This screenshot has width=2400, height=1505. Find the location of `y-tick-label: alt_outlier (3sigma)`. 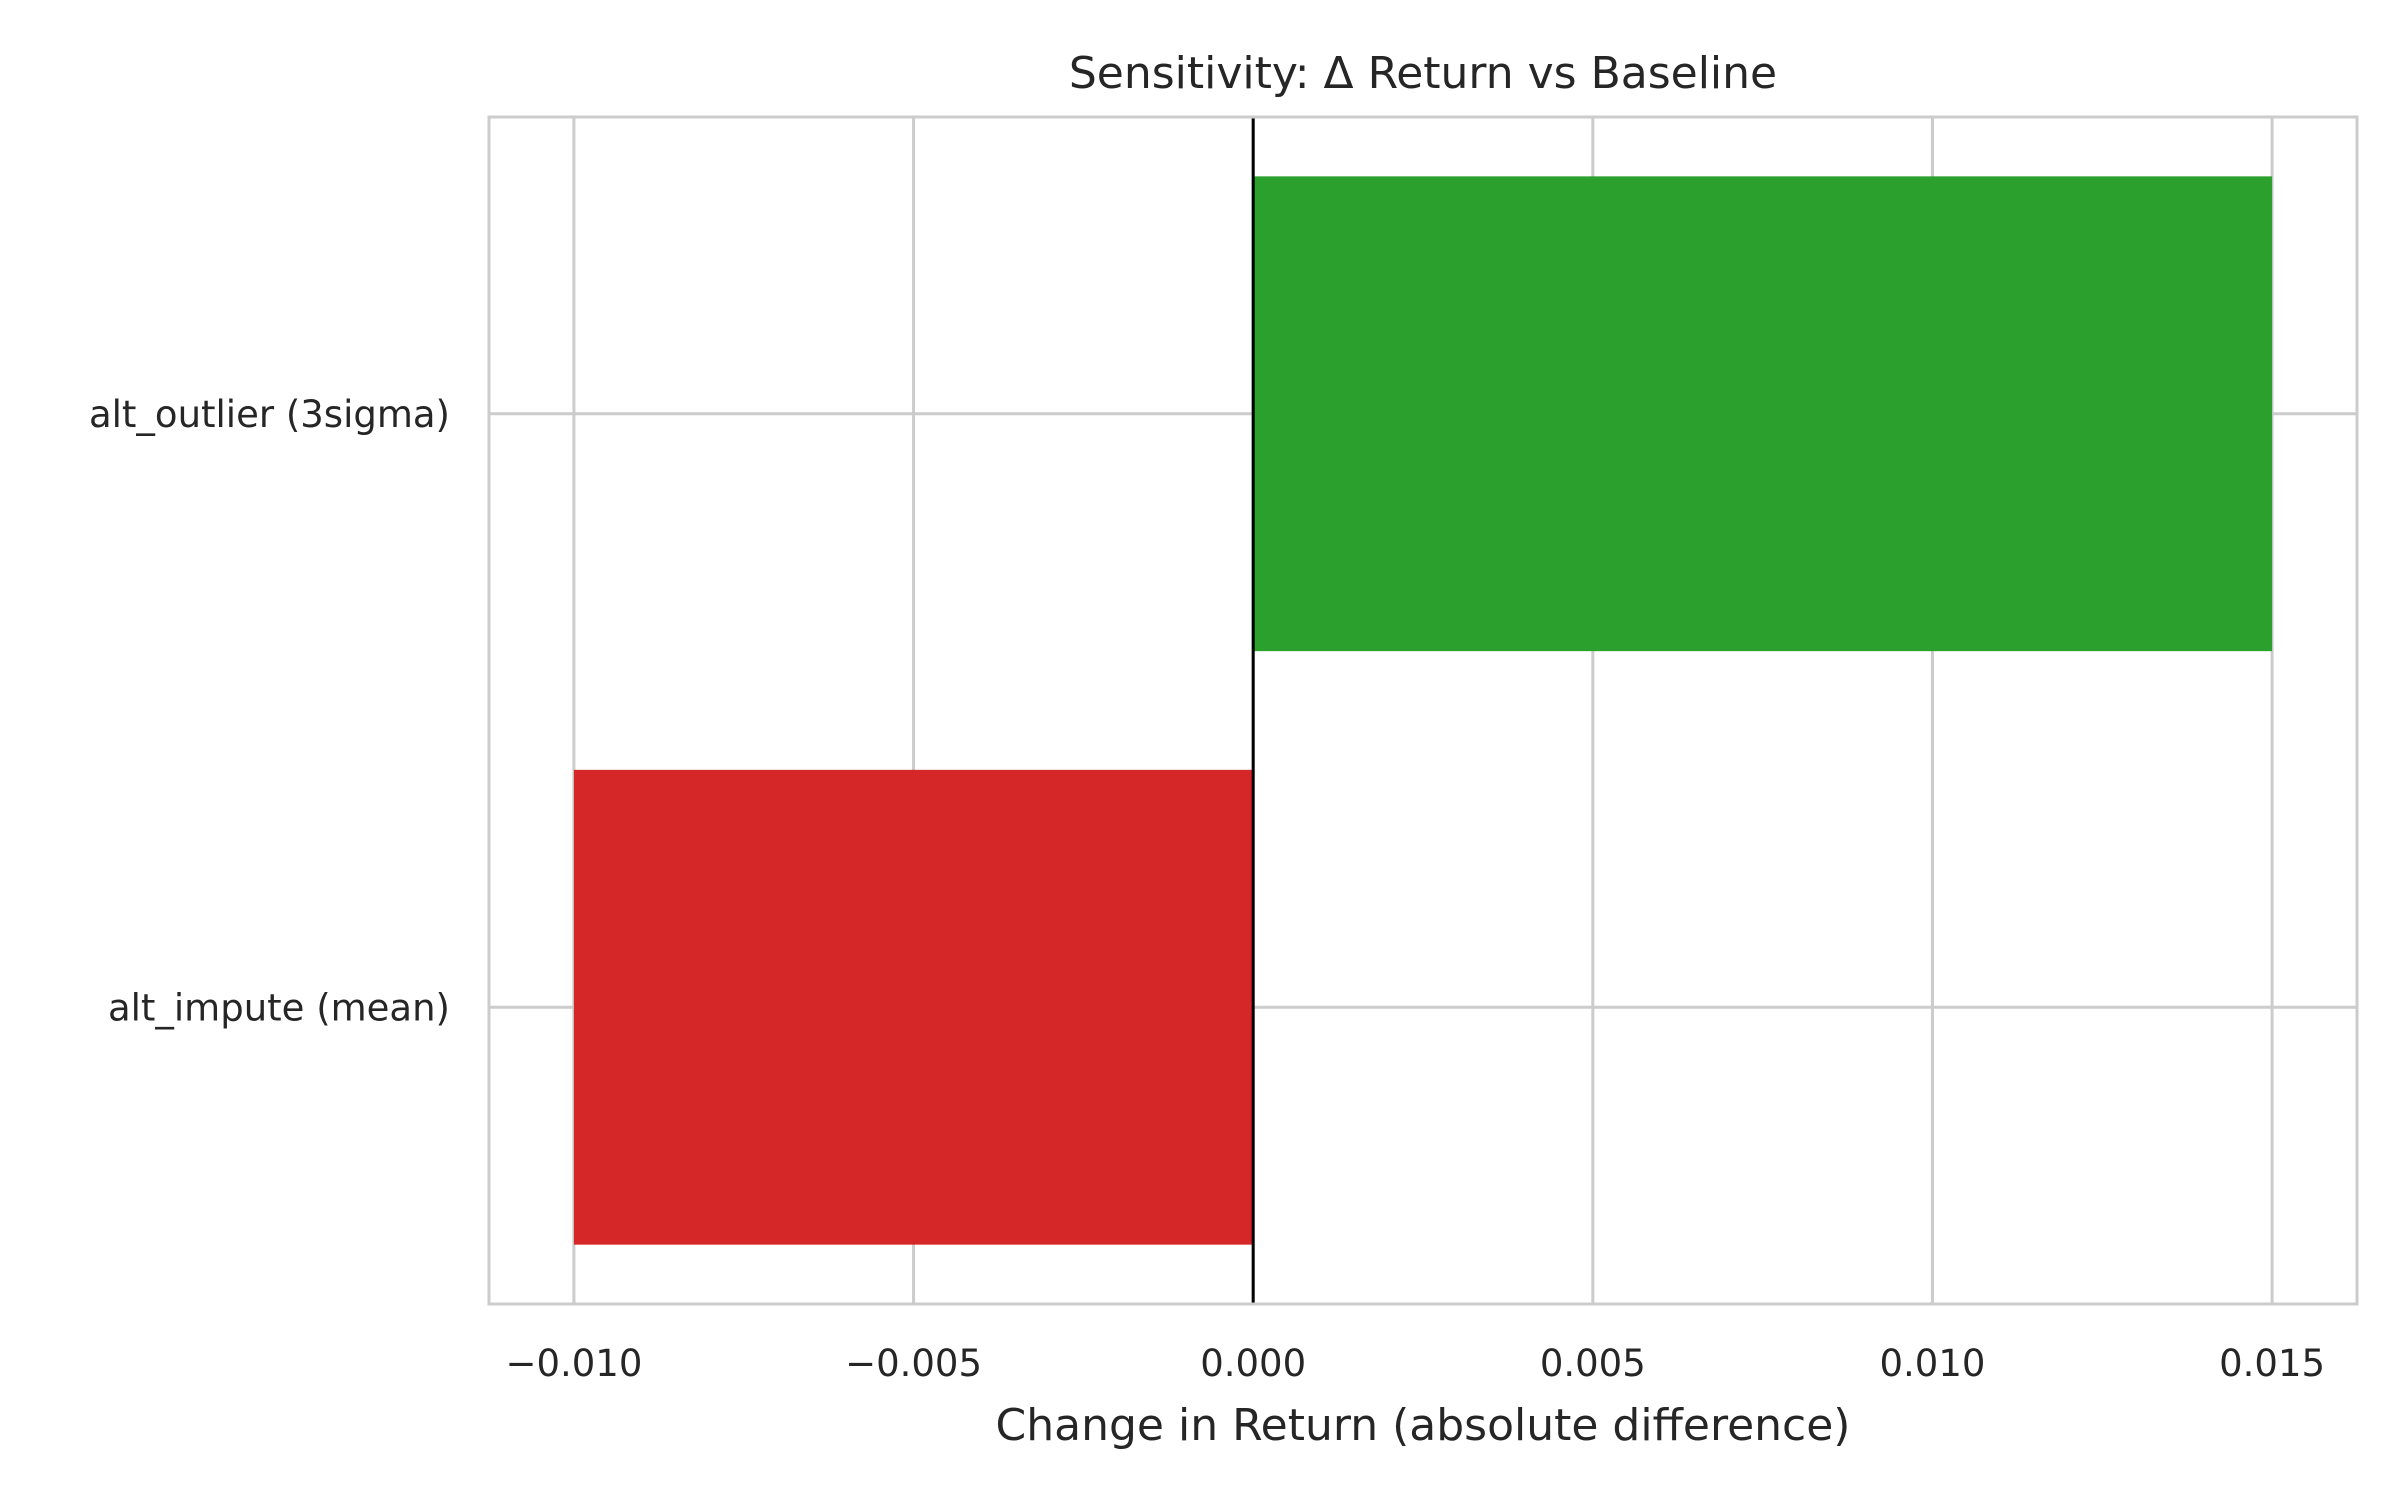

y-tick-label: alt_outlier (3sigma) is located at coordinates (269, 414).